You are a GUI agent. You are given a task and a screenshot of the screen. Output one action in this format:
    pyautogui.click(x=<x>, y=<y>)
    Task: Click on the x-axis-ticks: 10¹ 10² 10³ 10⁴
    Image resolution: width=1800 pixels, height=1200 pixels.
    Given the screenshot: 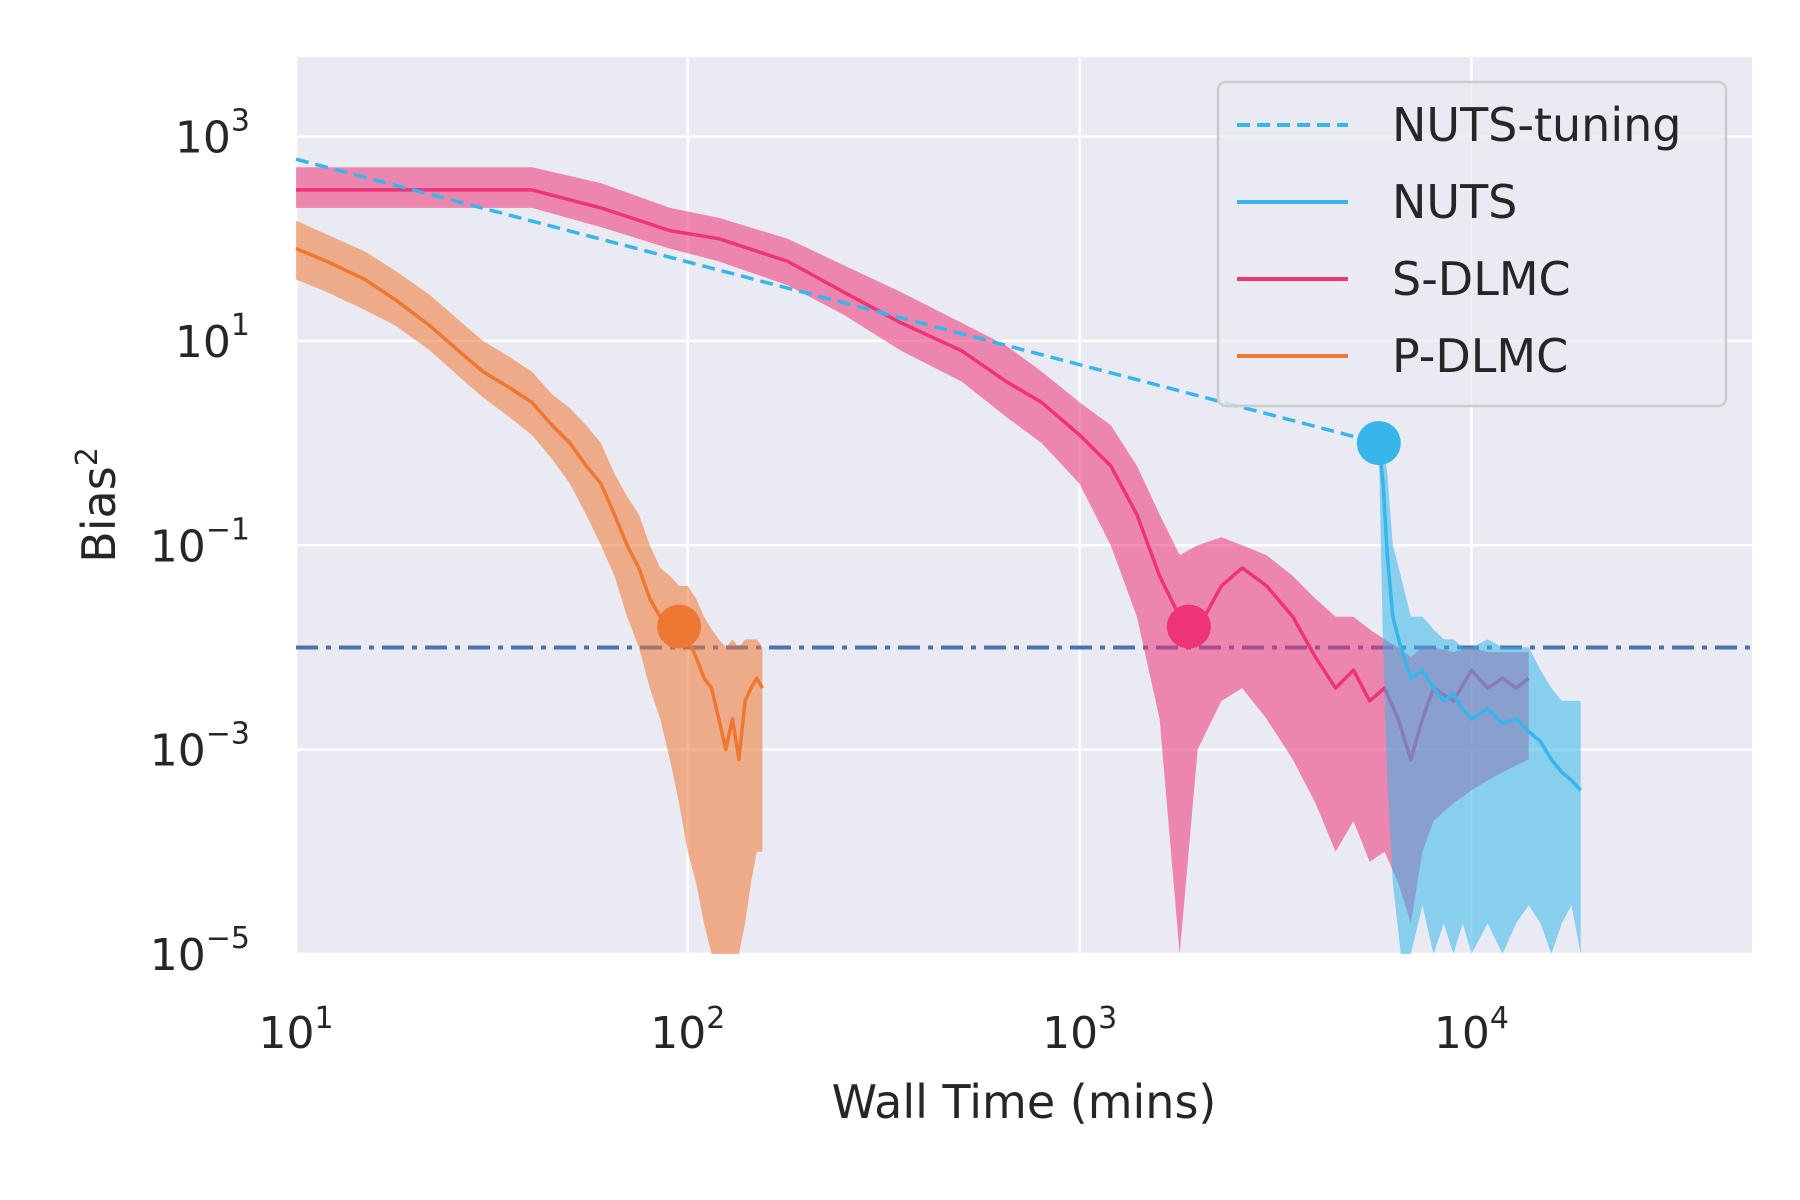 What is the action you would take?
    pyautogui.click(x=883, y=1030)
    